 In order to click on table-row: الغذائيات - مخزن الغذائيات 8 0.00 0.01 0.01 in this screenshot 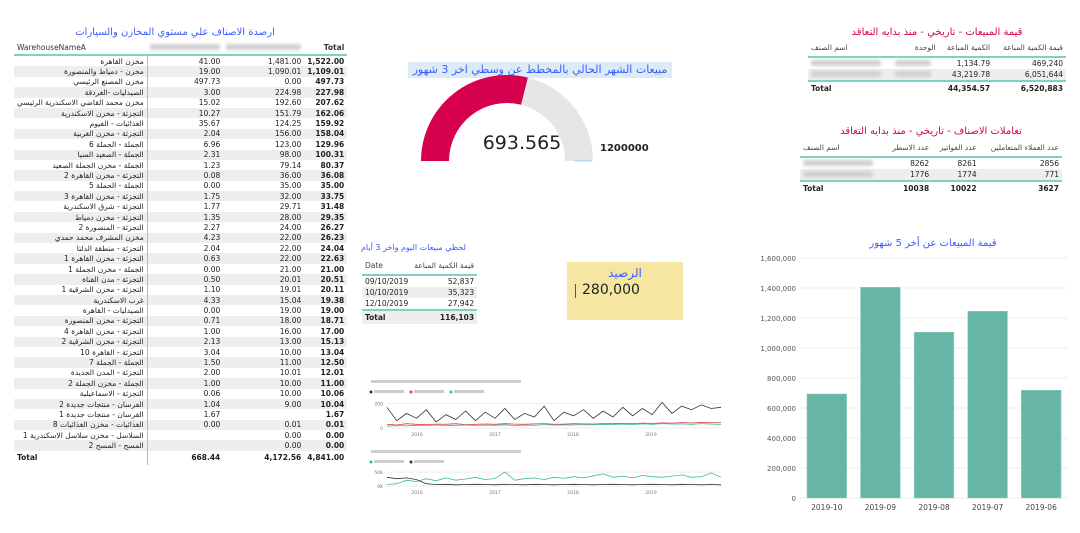, I will do `click(181, 425)`.